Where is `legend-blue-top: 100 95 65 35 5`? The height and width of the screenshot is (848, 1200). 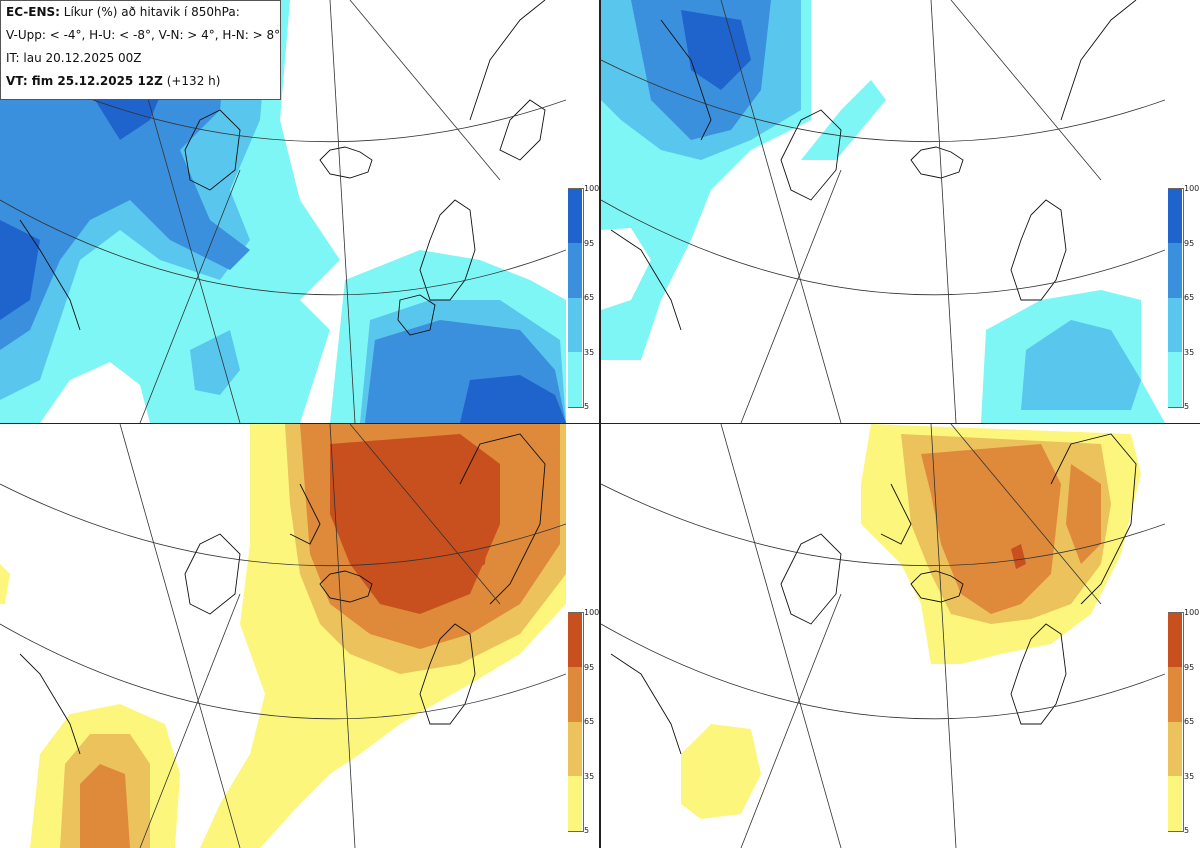
legend-blue-top: 100 95 65 35 5 is located at coordinates (585, 297).